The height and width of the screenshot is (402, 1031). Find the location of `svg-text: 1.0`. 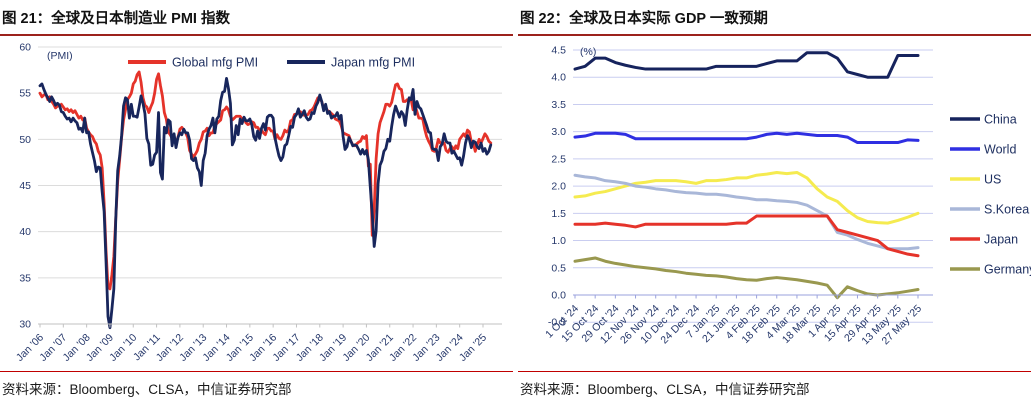

svg-text: 1.0 is located at coordinates (558, 241).